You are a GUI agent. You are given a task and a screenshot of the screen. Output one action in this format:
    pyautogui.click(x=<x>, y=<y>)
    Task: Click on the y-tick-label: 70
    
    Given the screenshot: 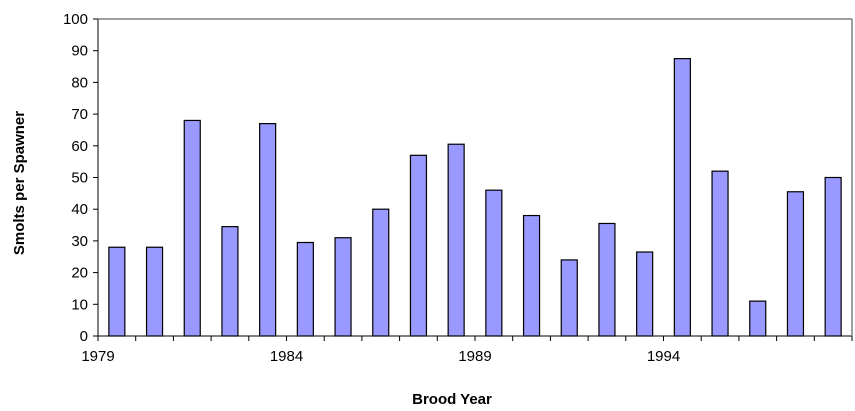 What is the action you would take?
    pyautogui.click(x=79, y=114)
    